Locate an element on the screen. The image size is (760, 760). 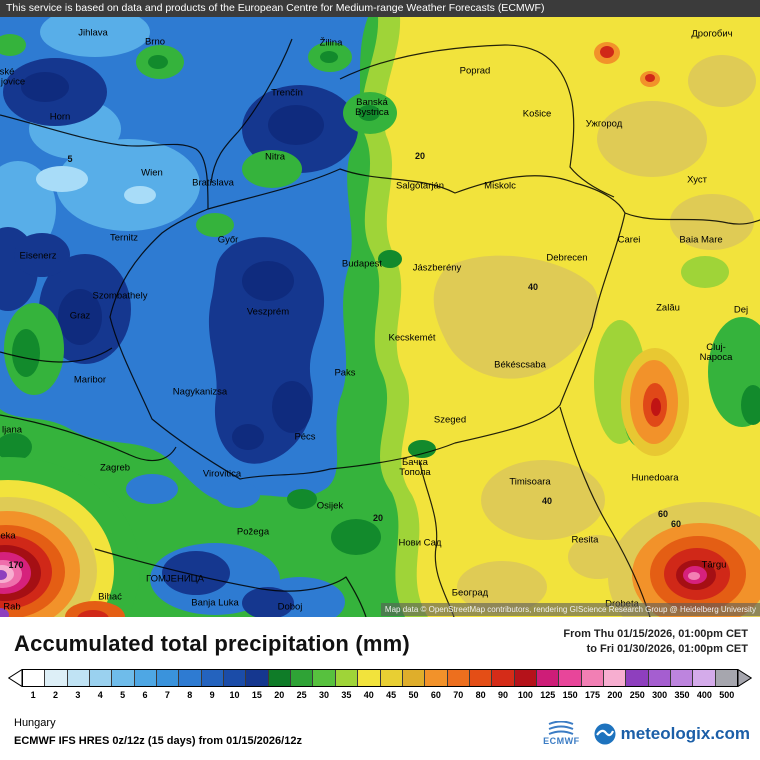
city-label: Бачка Топола is located at coordinates (415, 468).